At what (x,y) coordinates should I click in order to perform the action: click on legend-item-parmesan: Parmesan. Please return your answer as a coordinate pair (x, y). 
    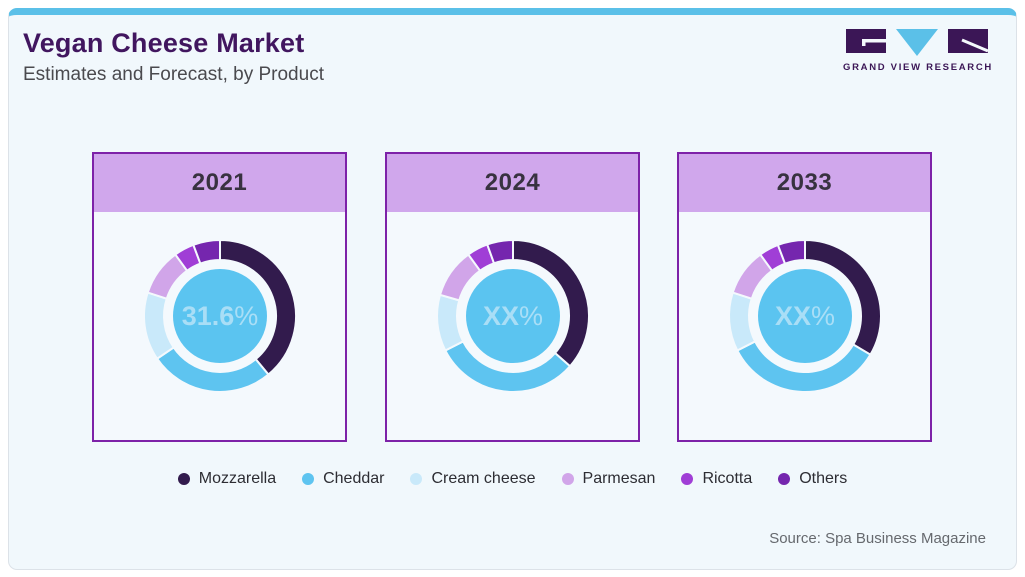
    Looking at the image, I should click on (608, 479).